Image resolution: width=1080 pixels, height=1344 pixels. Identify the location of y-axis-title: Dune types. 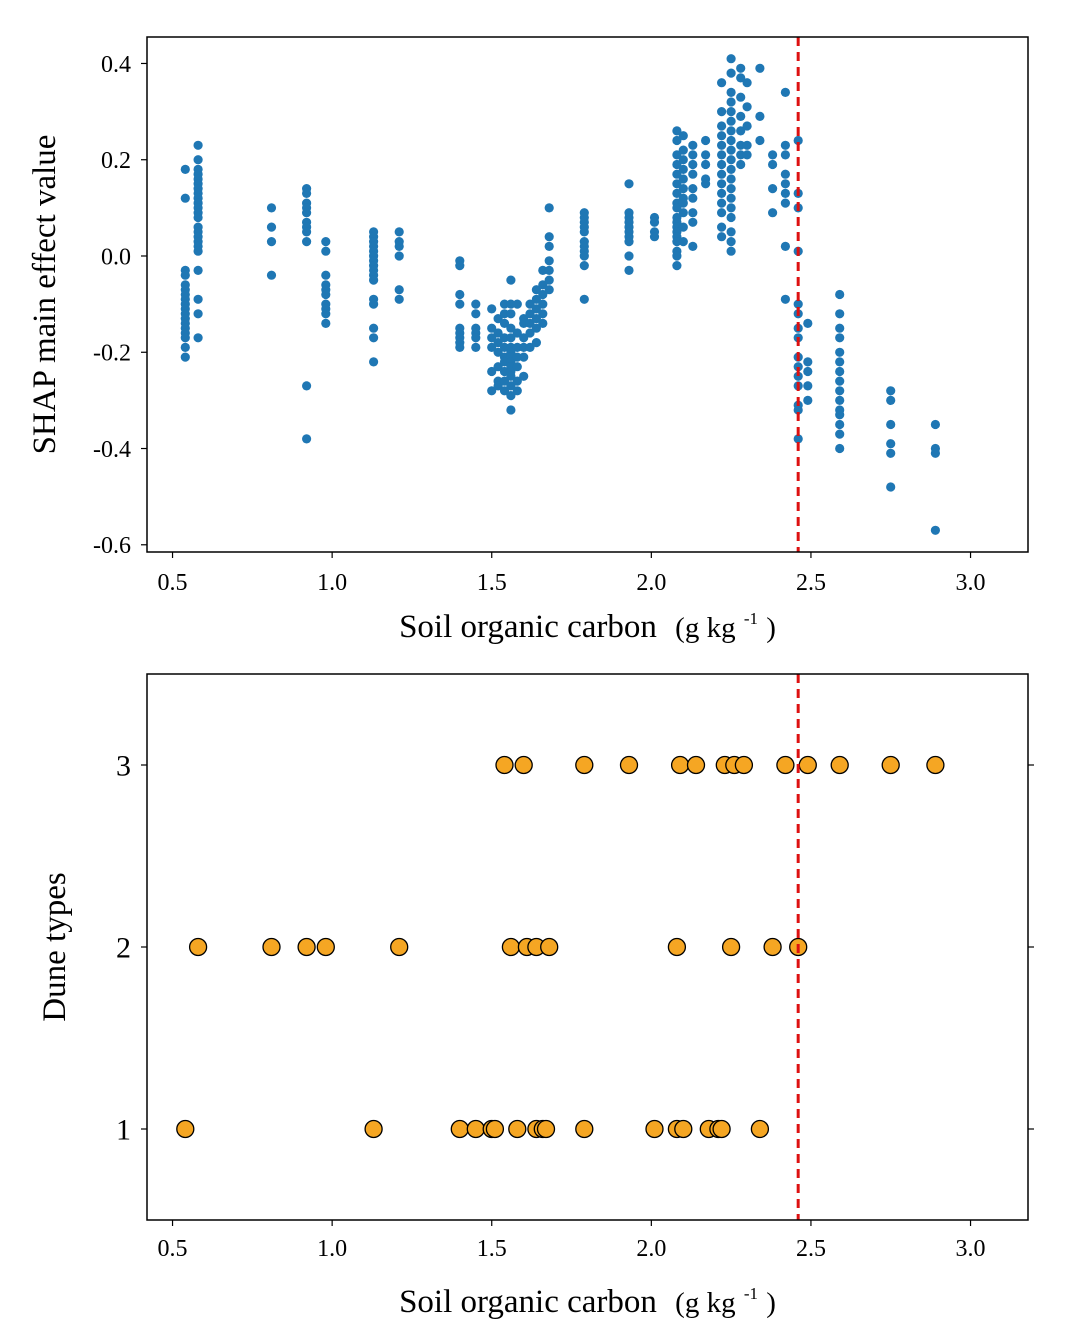
(55, 946).